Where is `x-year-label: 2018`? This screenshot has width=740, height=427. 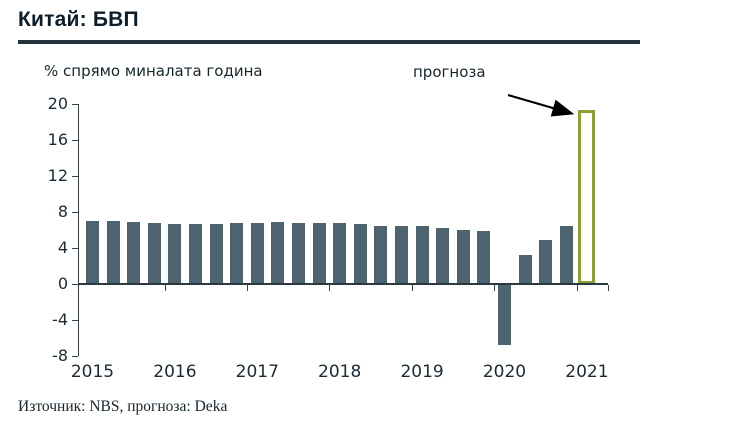 x-year-label: 2018 is located at coordinates (340, 372).